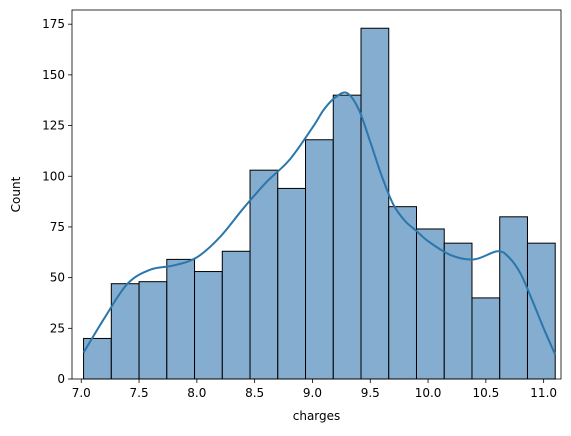 This screenshot has width=571, height=436. I want to click on x-tick-label-4: 9.0, so click(312, 393).